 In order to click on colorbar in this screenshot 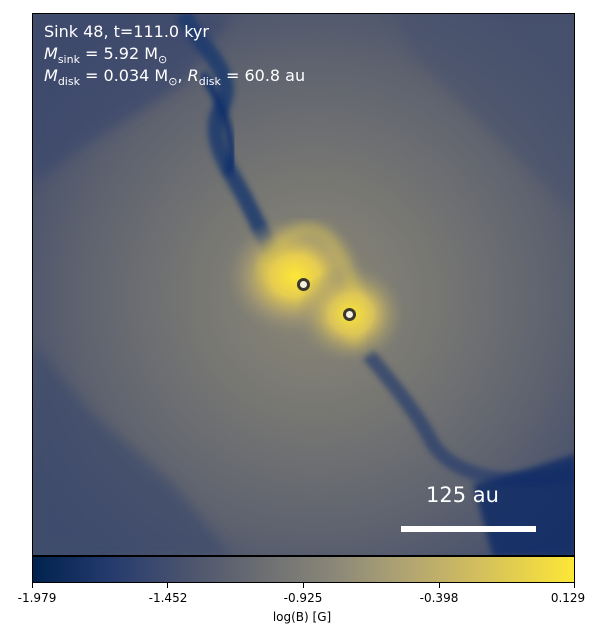, I will do `click(303, 569)`.